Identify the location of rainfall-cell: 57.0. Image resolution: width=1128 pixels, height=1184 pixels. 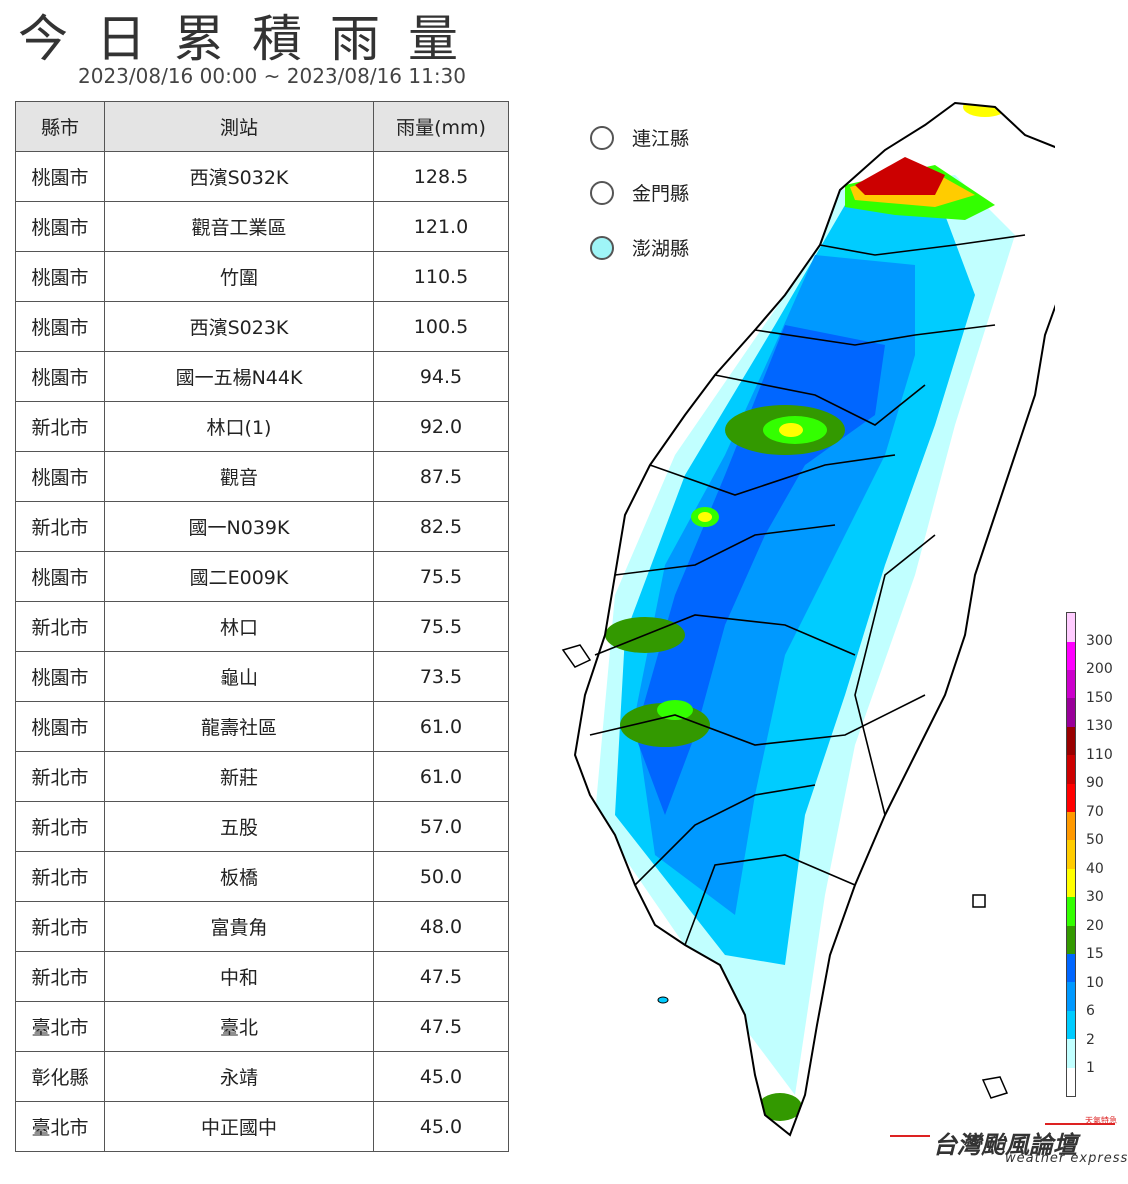
(441, 826).